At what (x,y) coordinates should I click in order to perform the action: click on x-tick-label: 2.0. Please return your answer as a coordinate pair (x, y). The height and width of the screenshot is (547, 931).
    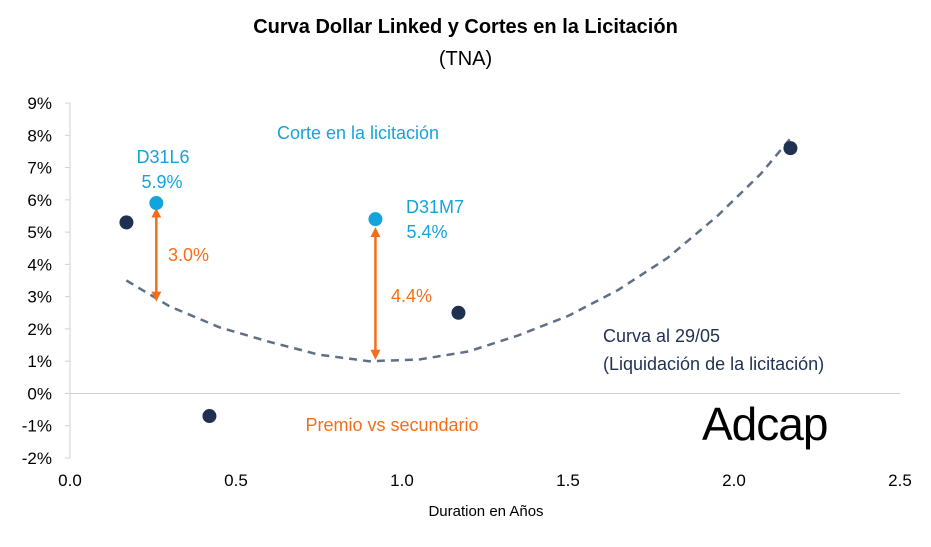
    Looking at the image, I should click on (734, 480).